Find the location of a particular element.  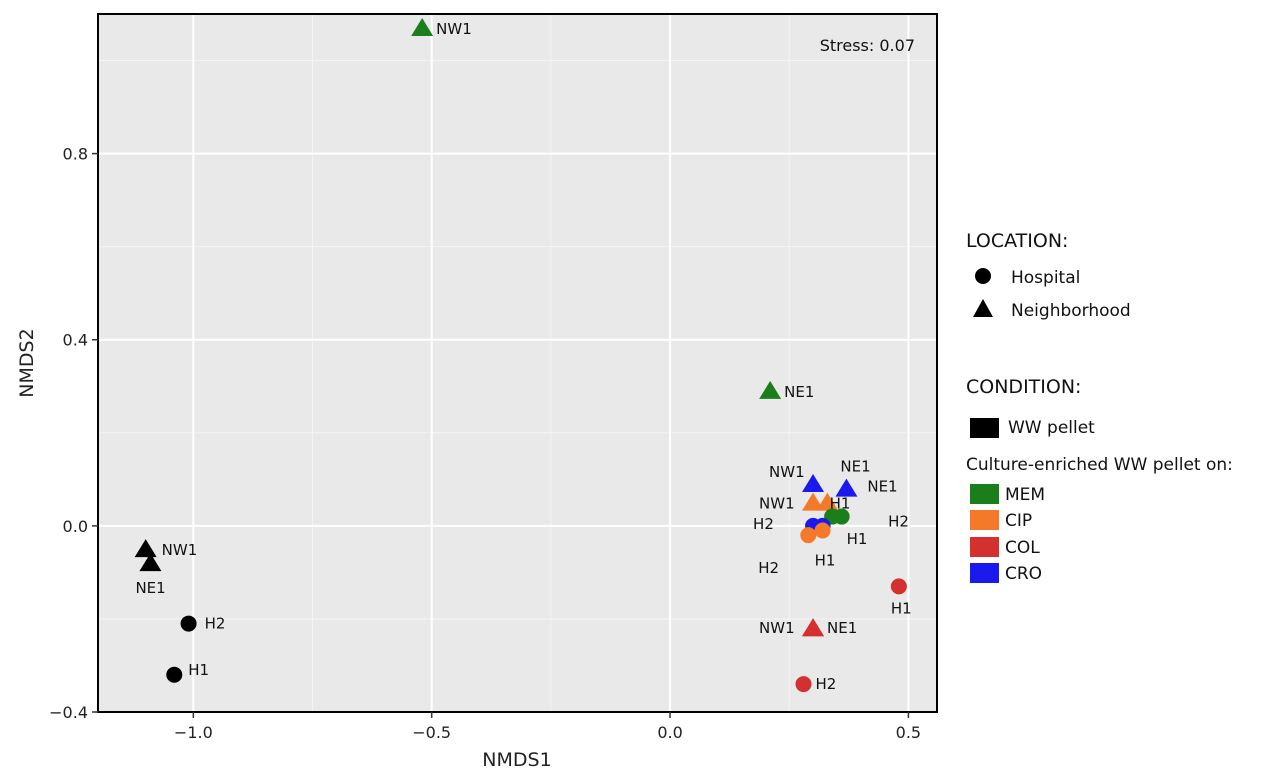

legend-neighborhood-triangle-icon is located at coordinates (983, 308).